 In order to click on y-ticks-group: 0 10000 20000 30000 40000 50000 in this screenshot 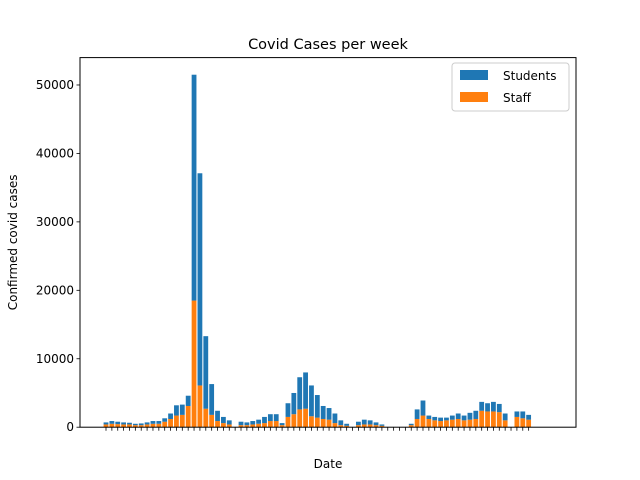, I will do `click(58, 256)`.